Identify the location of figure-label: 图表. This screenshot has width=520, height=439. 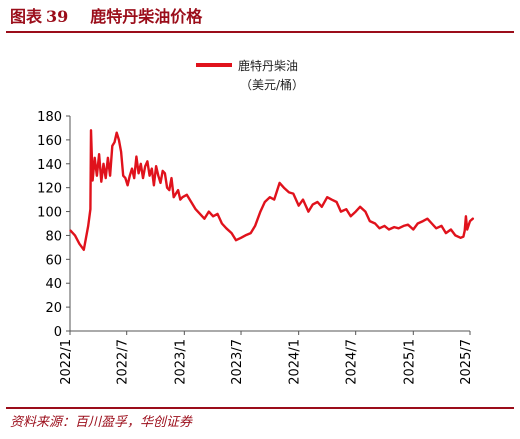
(26, 16).